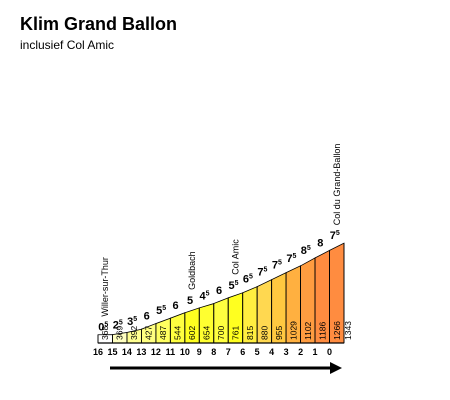 This screenshot has height=400, width=450. I want to click on km-marker: 0, so click(329, 352).